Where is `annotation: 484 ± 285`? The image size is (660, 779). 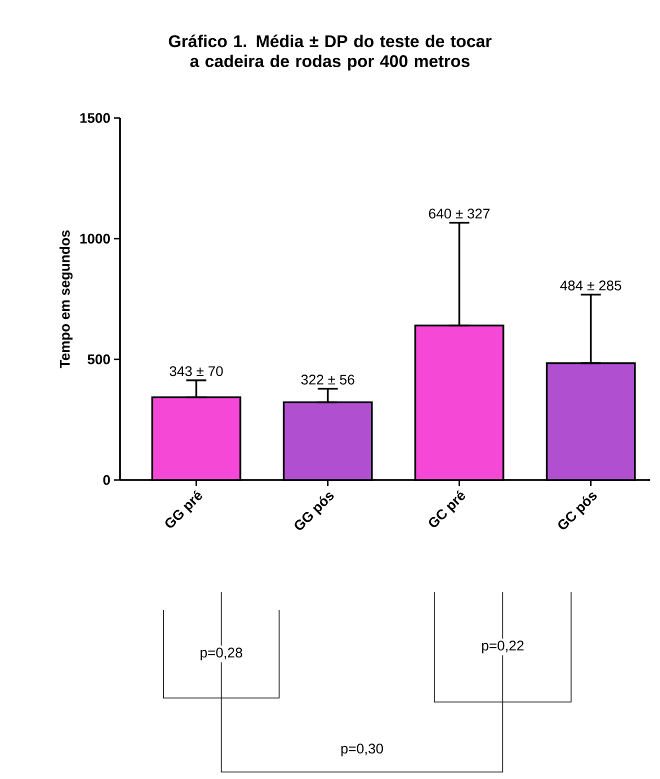
annotation: 484 ± 285 is located at coordinates (591, 285).